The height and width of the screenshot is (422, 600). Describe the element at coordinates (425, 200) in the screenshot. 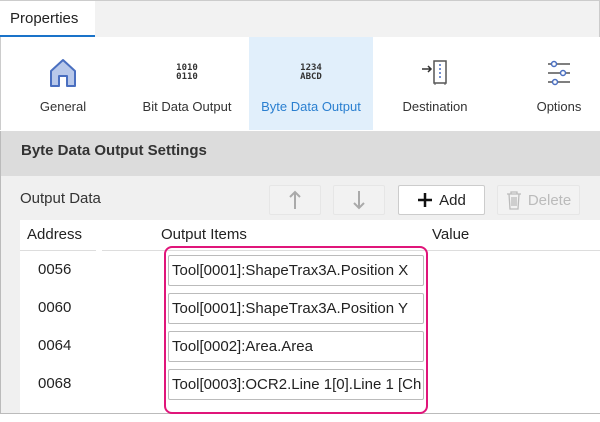

I see `plus-icon` at that location.